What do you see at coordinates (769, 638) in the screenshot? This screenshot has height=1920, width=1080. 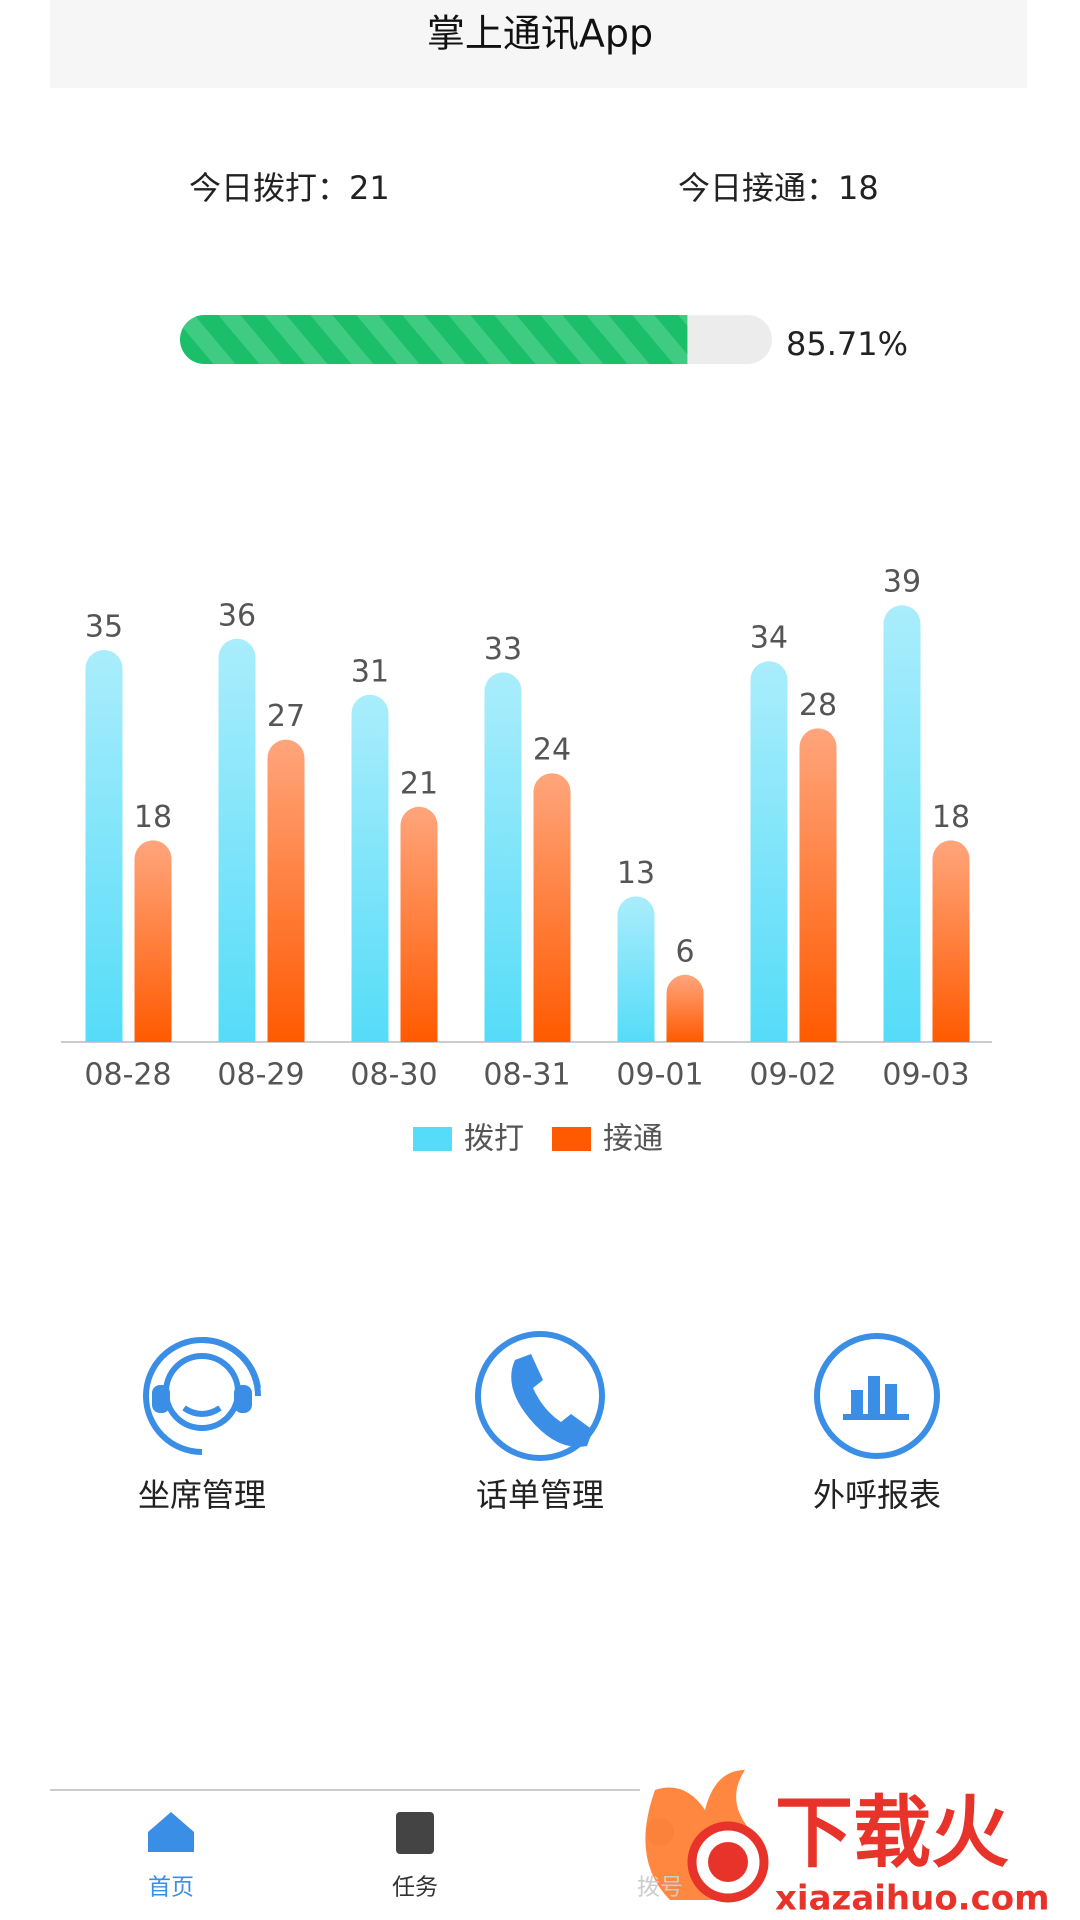 I see `value-label: 34` at bounding box center [769, 638].